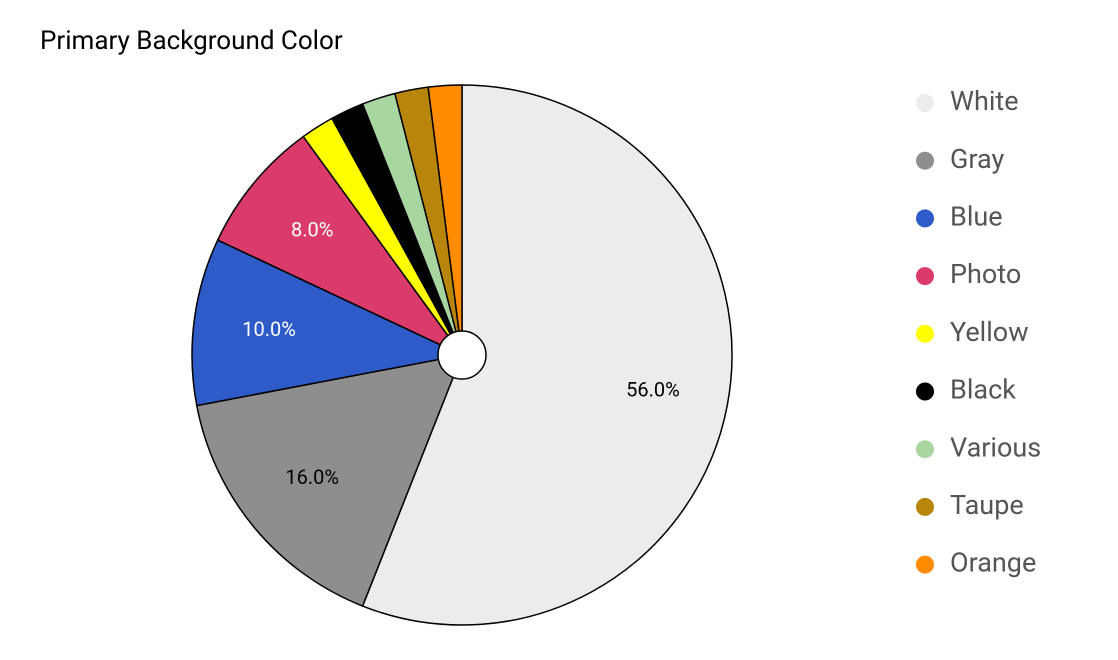 This screenshot has height=660, width=1118. What do you see at coordinates (312, 229) in the screenshot?
I see `data-label: 8.0%` at bounding box center [312, 229].